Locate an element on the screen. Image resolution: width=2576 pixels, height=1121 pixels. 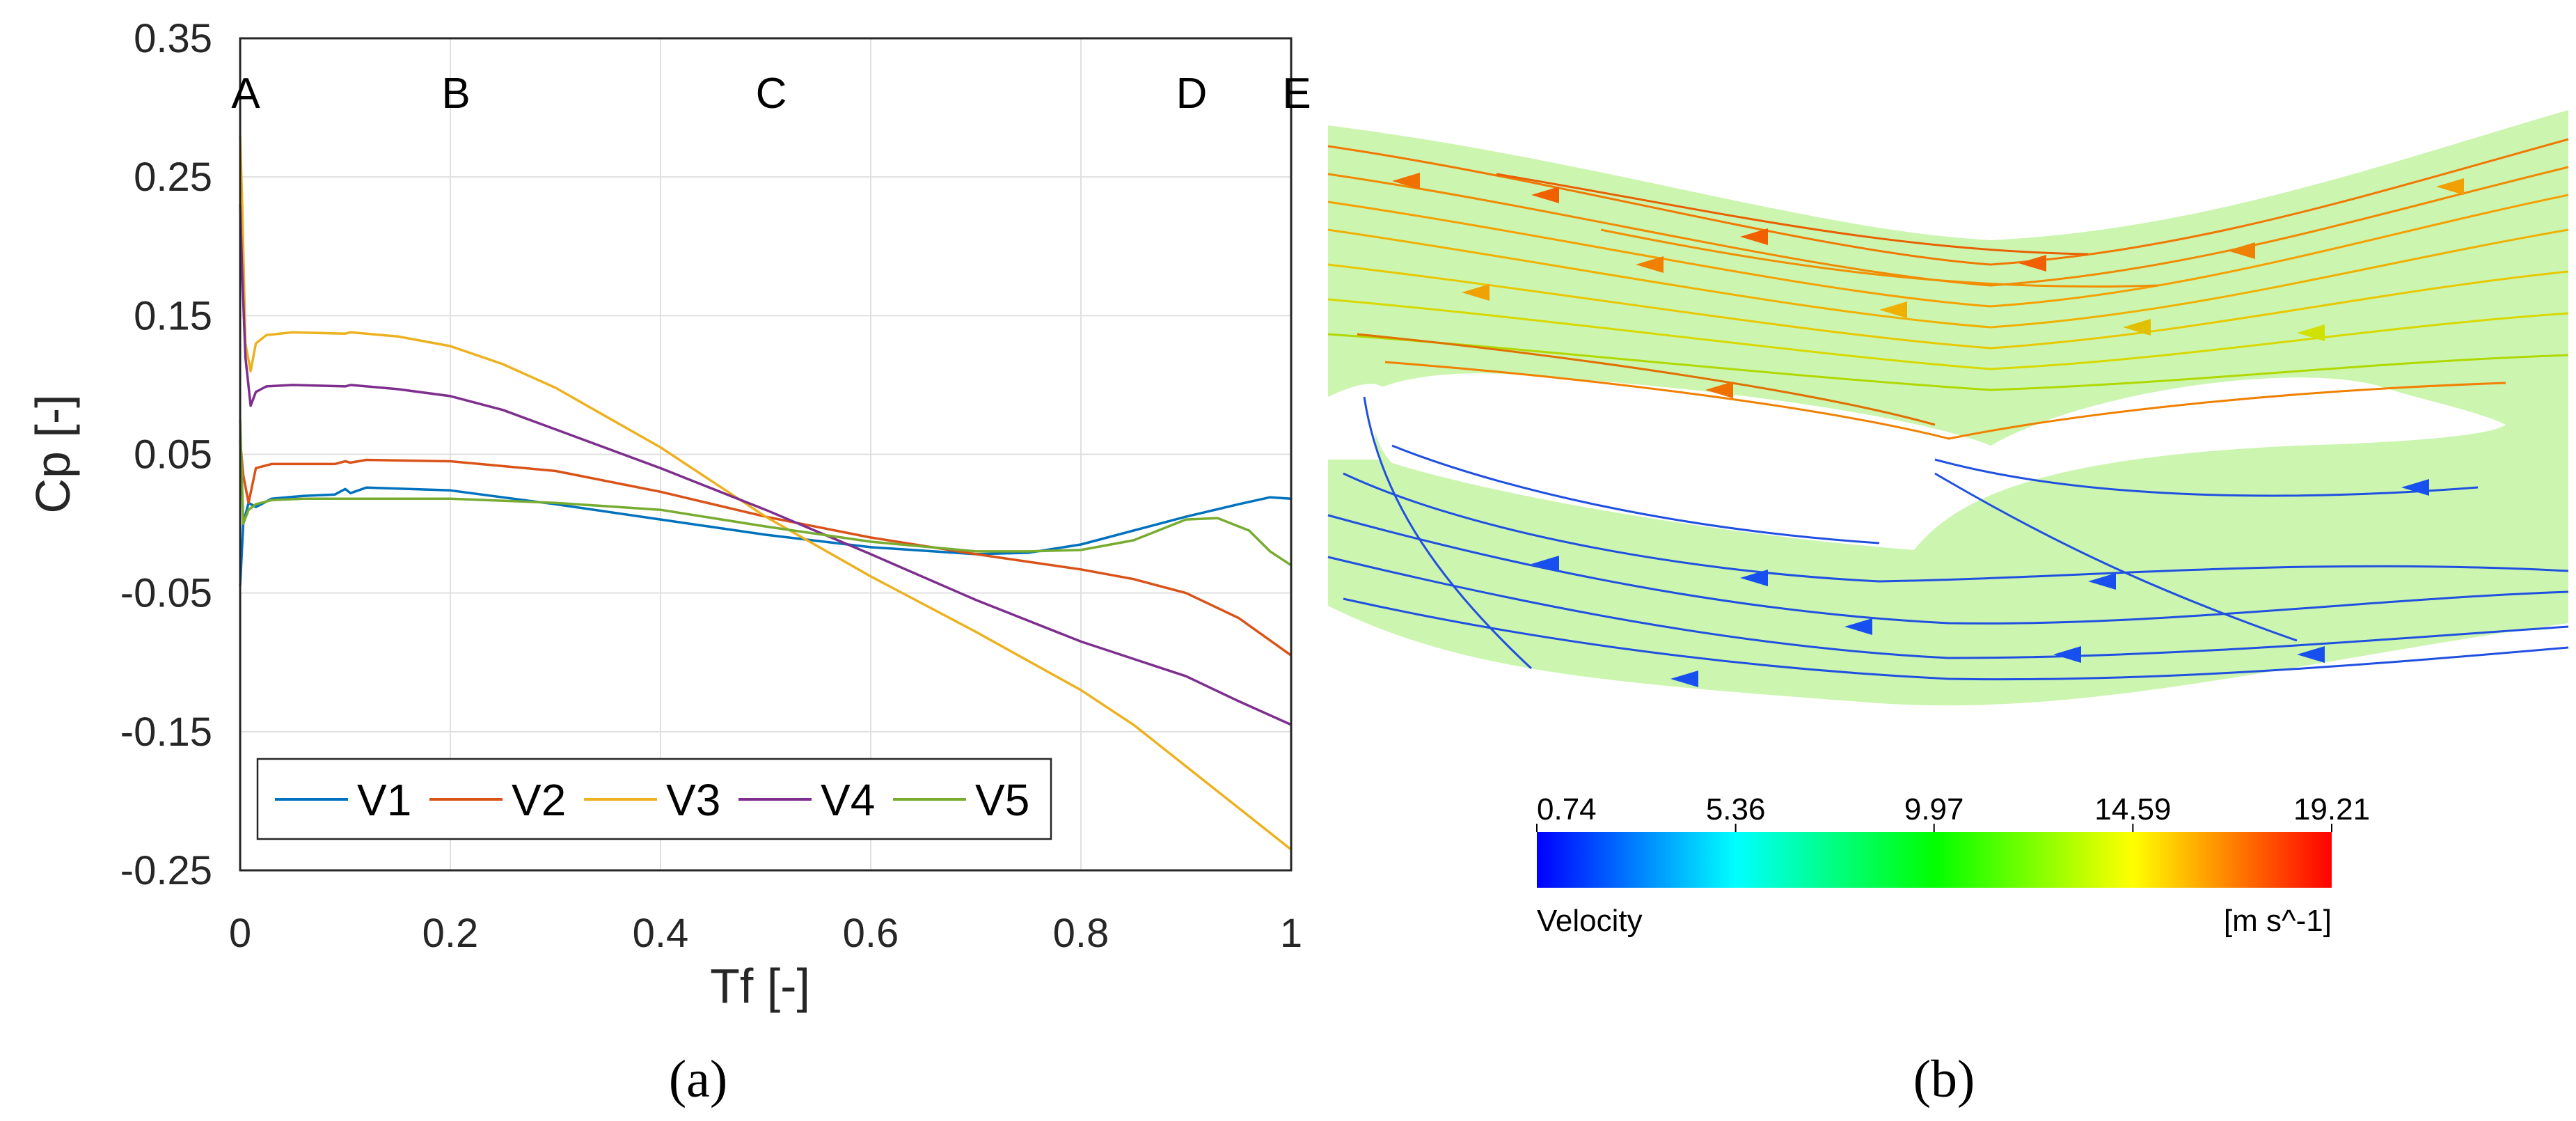
colorbar-label: Velocity is located at coordinates (1590, 921).